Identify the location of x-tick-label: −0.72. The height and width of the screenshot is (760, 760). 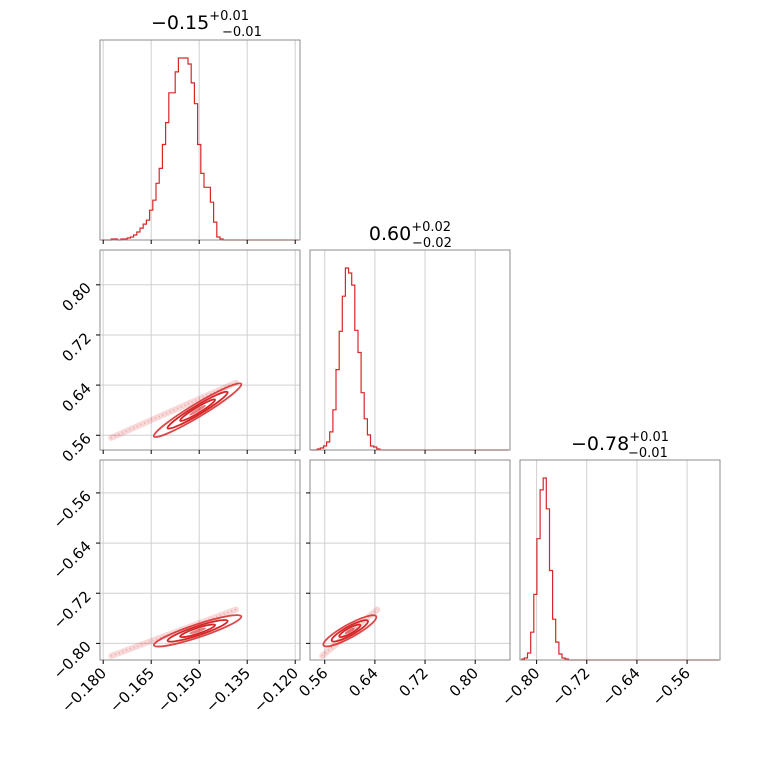
(570, 686).